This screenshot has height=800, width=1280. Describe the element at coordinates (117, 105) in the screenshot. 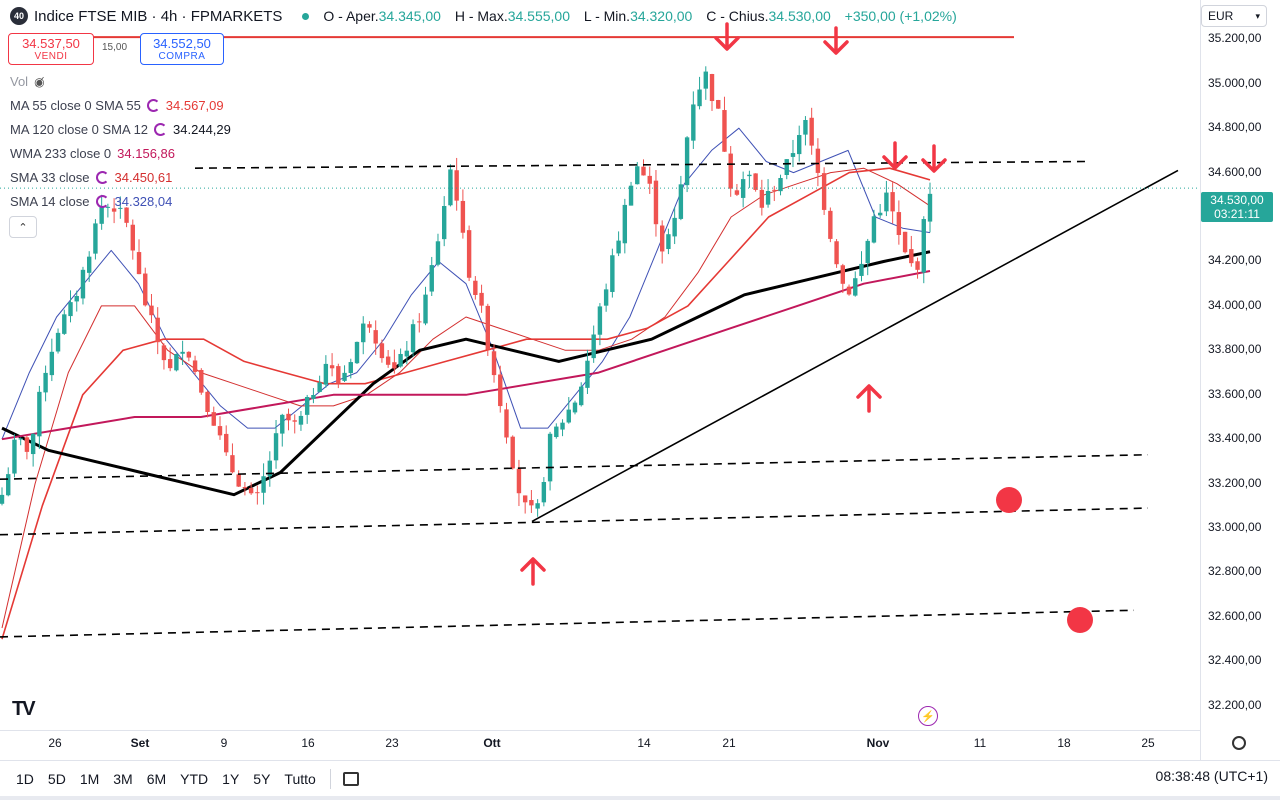

I see `legend-ma55: MA 55 close 0 SMA 55 34.567,09` at that location.